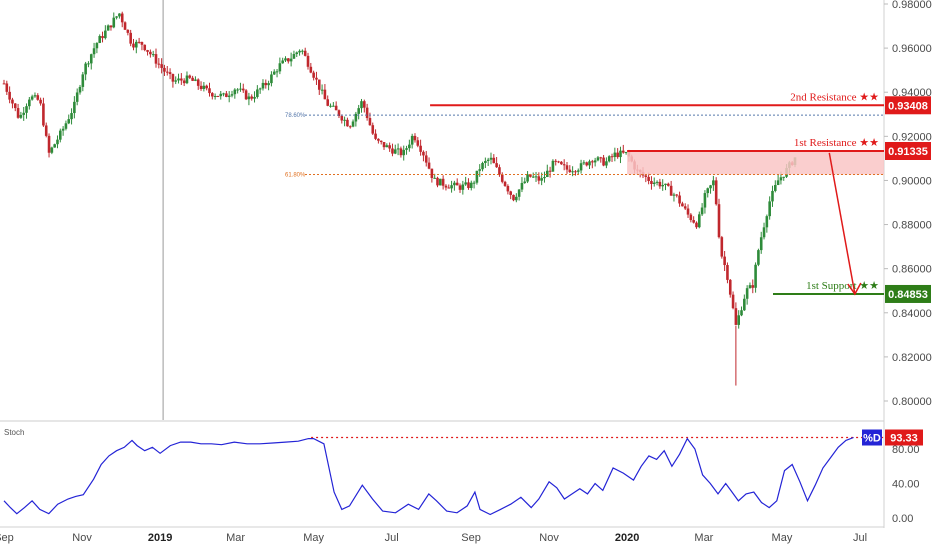 This screenshot has height=550, width=932. What do you see at coordinates (908, 151) in the screenshot?
I see `level-price-badge` at bounding box center [908, 151].